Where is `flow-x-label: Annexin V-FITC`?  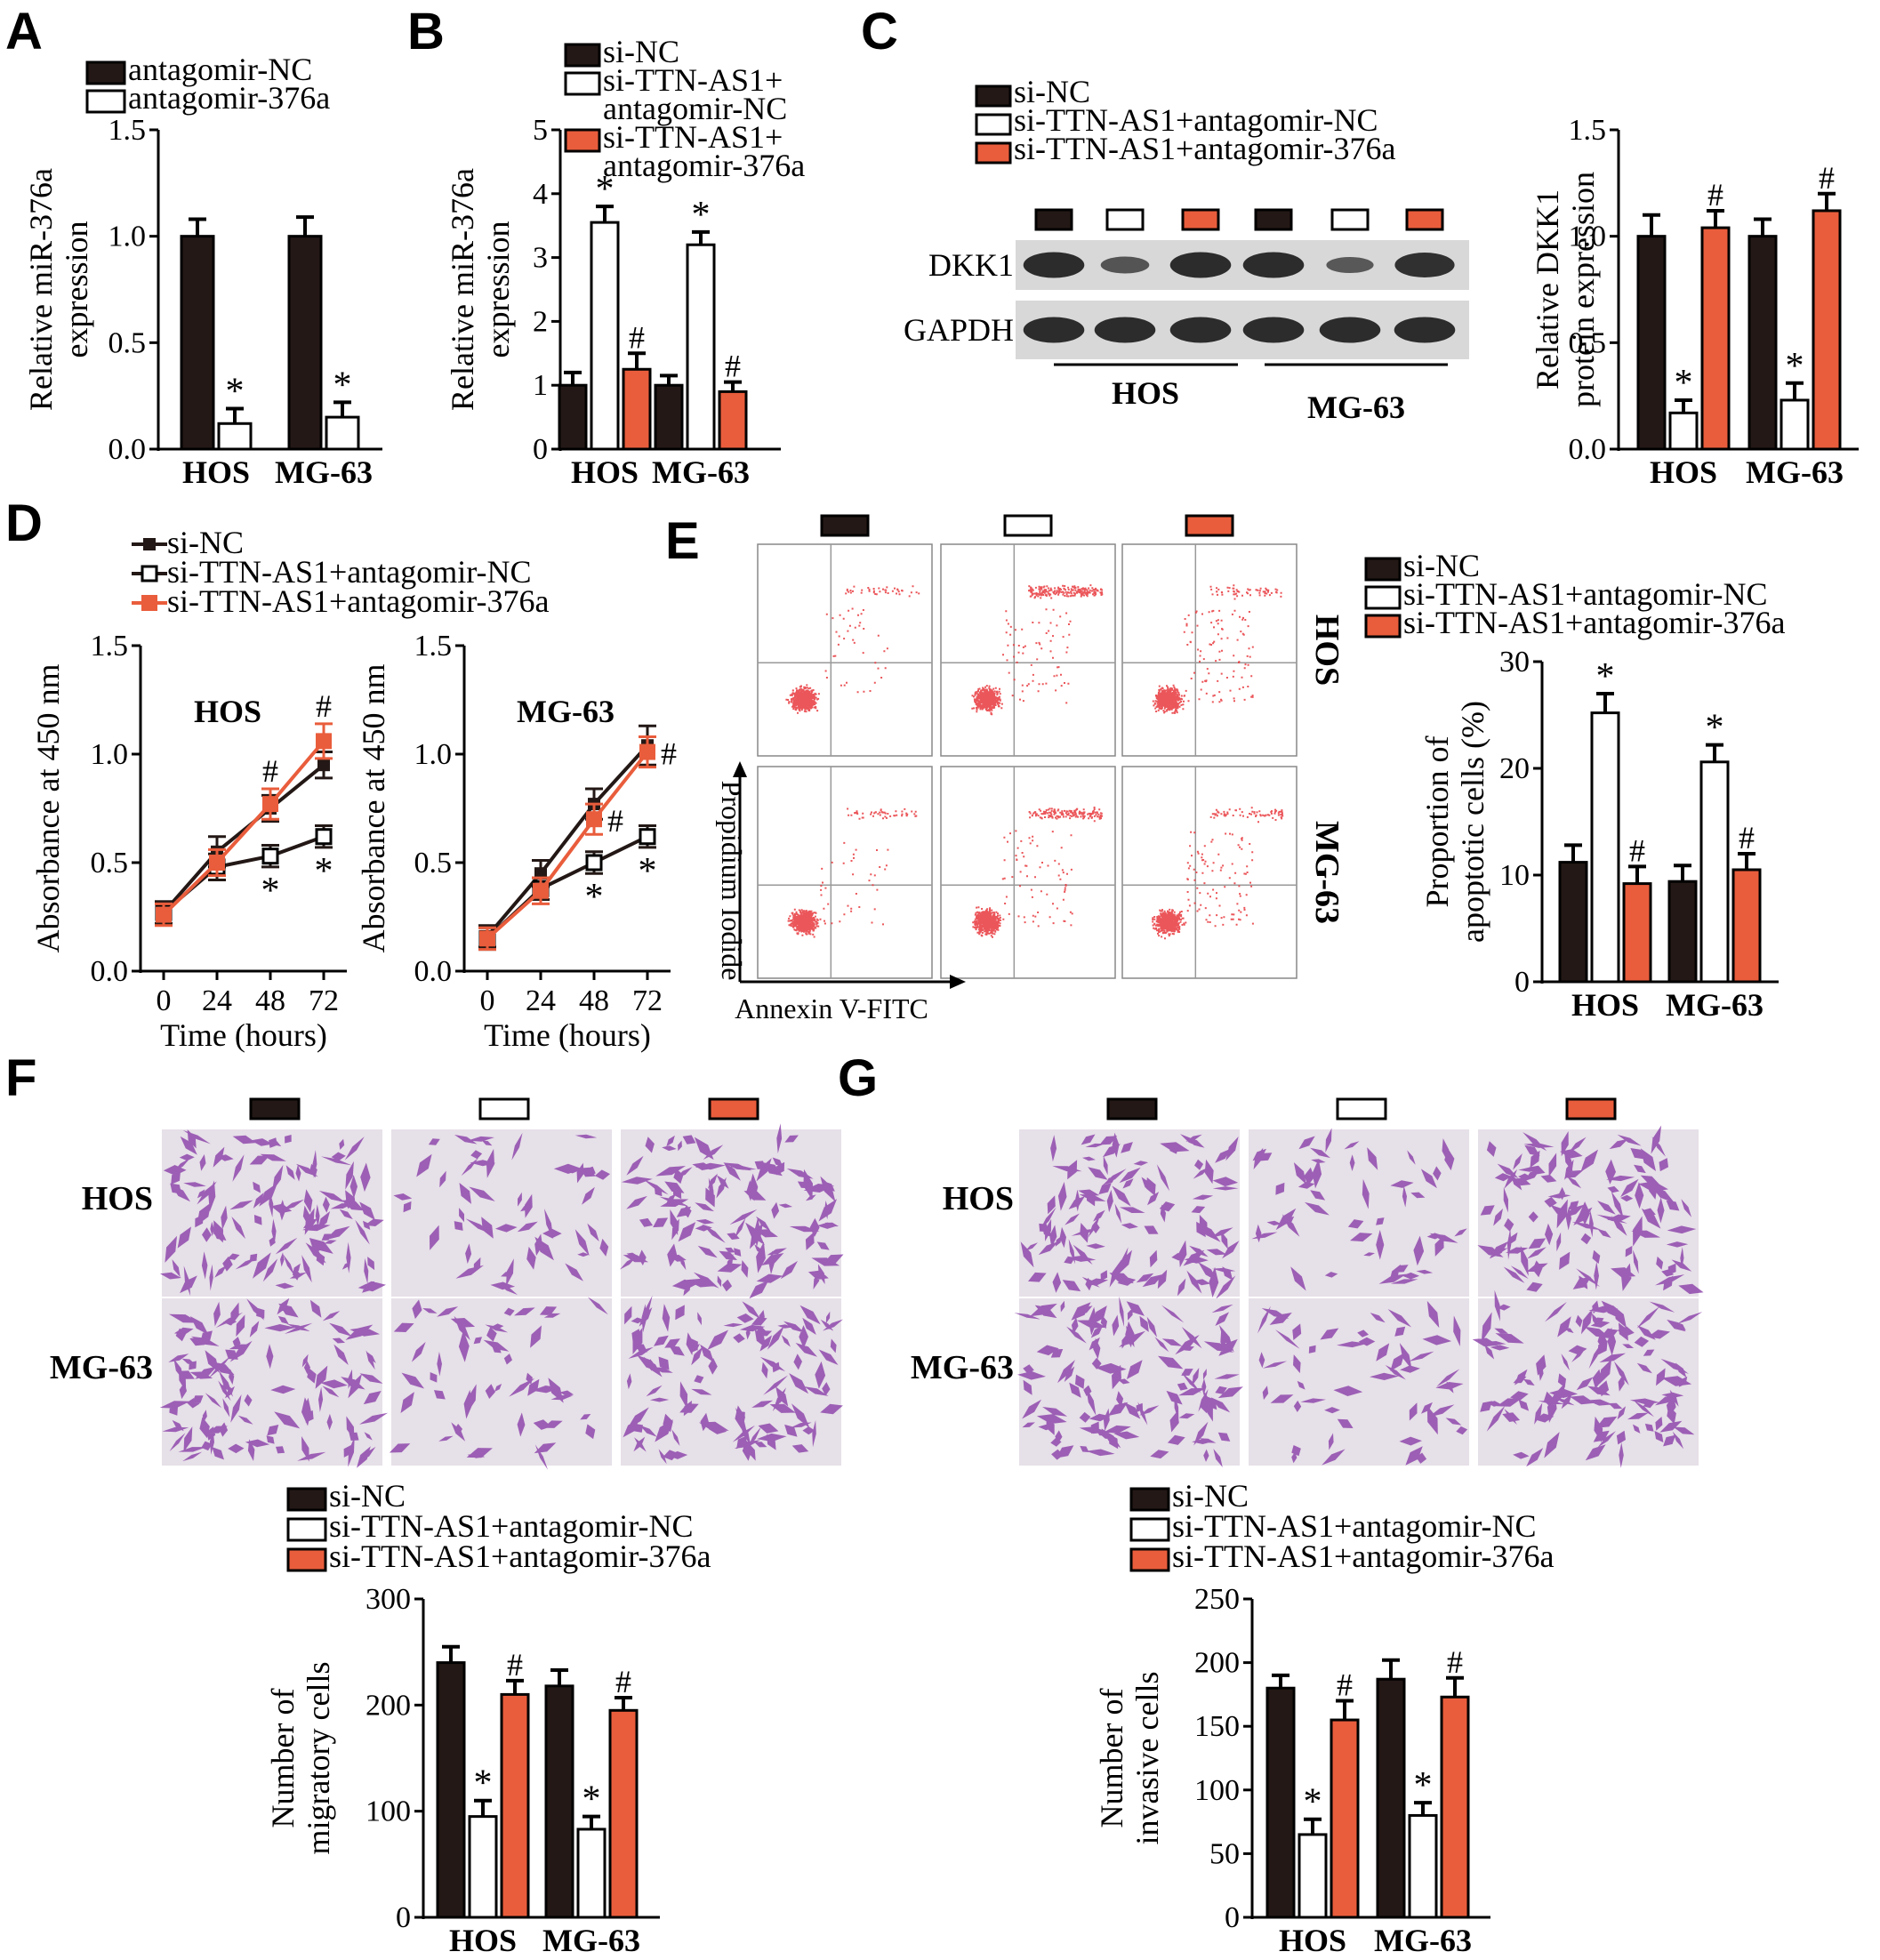
flow-x-label: Annexin V-FITC is located at coordinates (832, 1008).